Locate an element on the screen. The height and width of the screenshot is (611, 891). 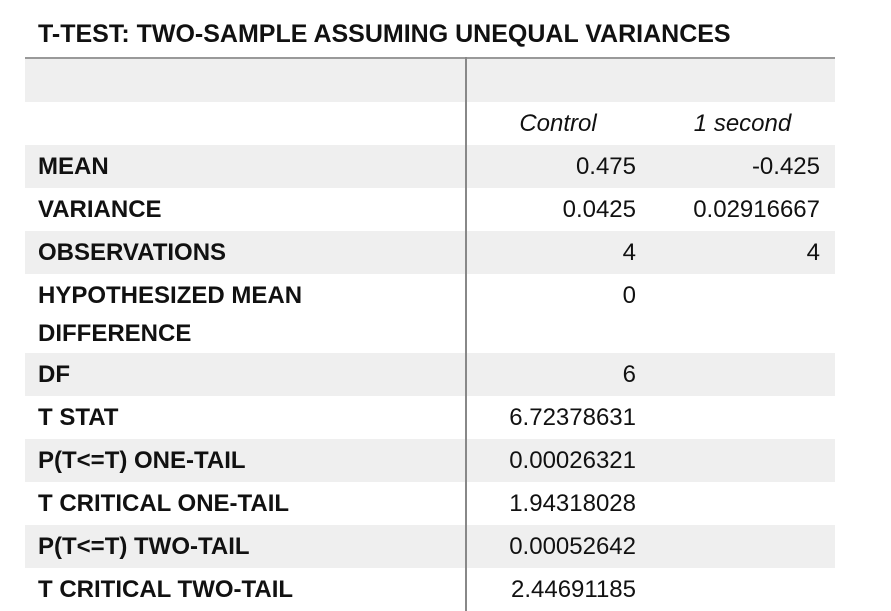
value-cell: 6 is located at coordinates (558, 374).